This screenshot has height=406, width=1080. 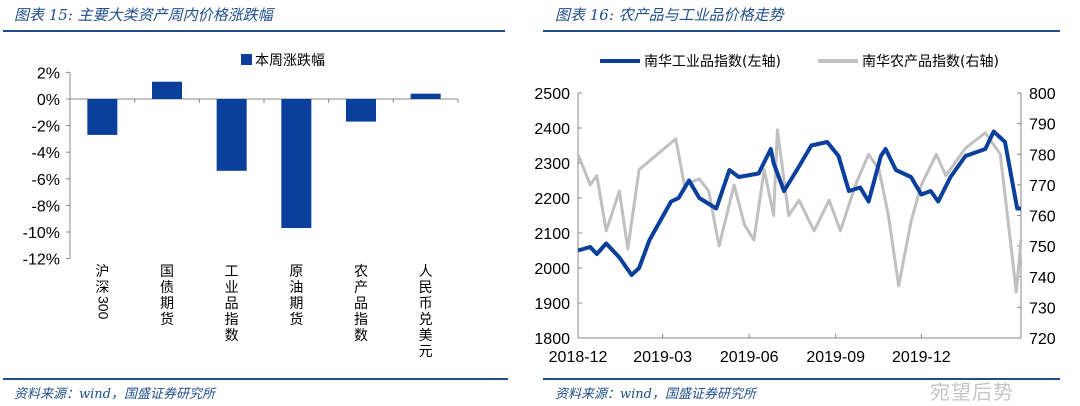 What do you see at coordinates (167, 288) in the screenshot?
I see `bar-category-label: 债` at bounding box center [167, 288].